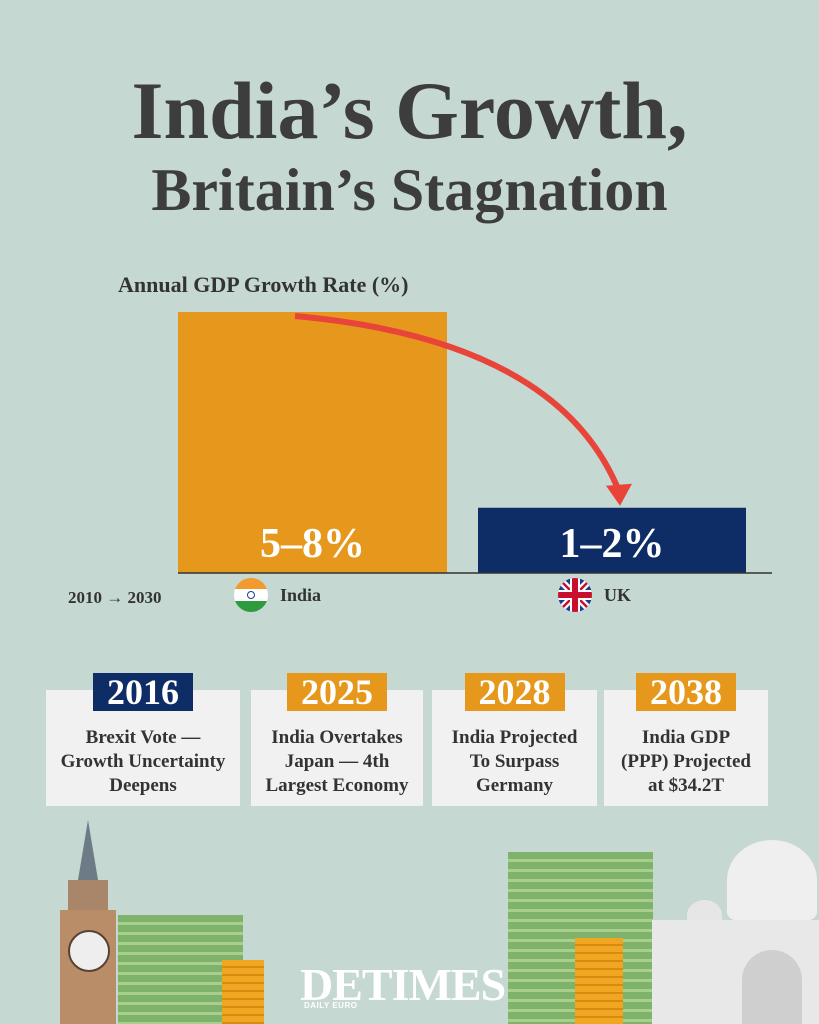 The image size is (819, 1024). I want to click on timeline-text-line: Japan — 4th, so click(337, 761).